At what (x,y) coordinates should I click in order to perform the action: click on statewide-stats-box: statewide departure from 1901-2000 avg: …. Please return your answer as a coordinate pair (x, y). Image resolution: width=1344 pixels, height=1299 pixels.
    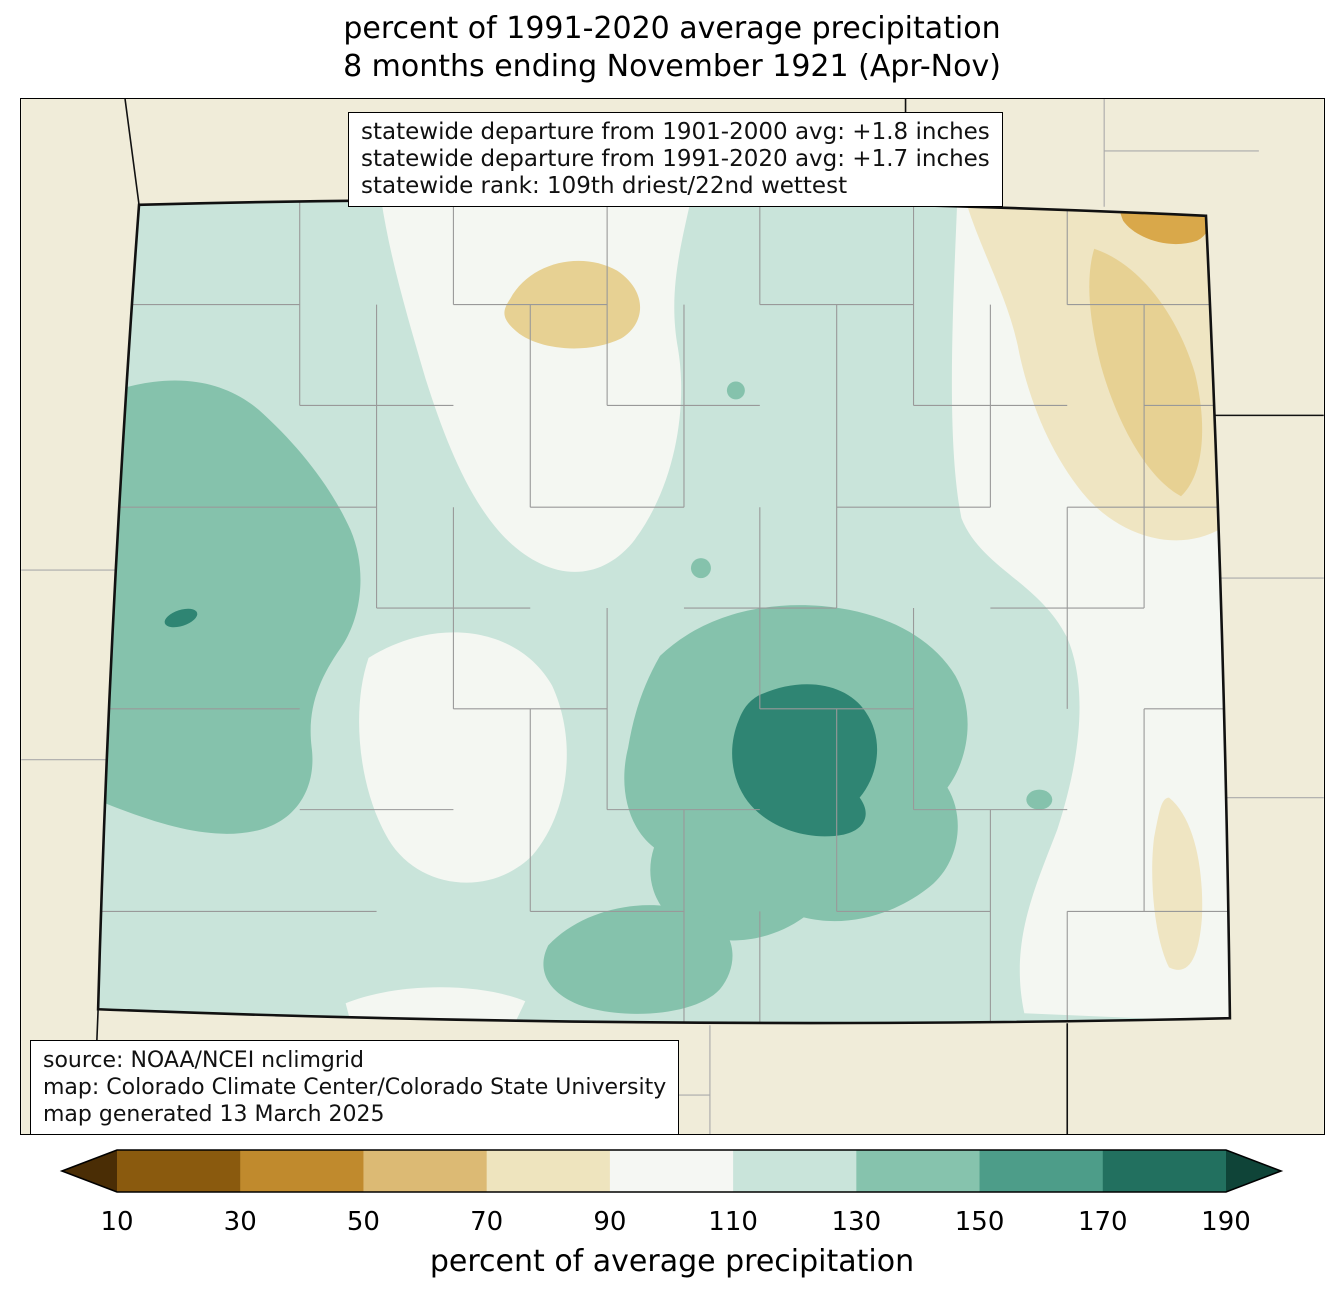
    Looking at the image, I should click on (675, 159).